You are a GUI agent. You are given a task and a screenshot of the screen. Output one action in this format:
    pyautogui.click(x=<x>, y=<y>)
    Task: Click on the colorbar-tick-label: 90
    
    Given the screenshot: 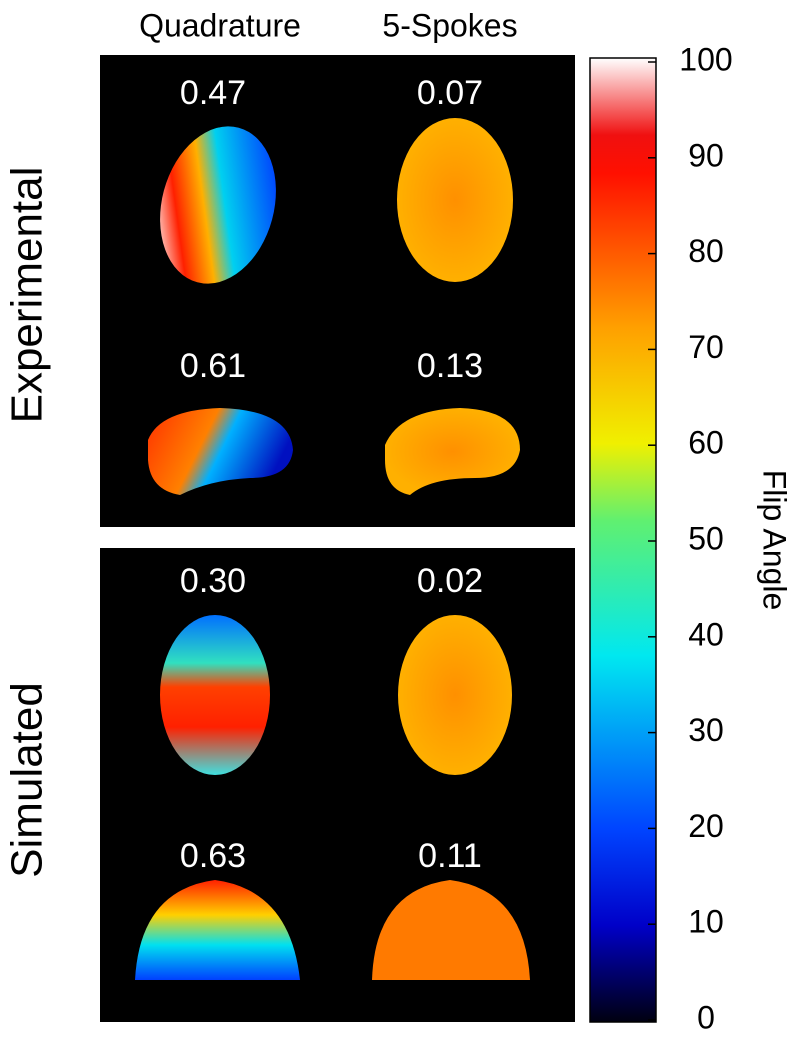 What is the action you would take?
    pyautogui.click(x=706, y=155)
    